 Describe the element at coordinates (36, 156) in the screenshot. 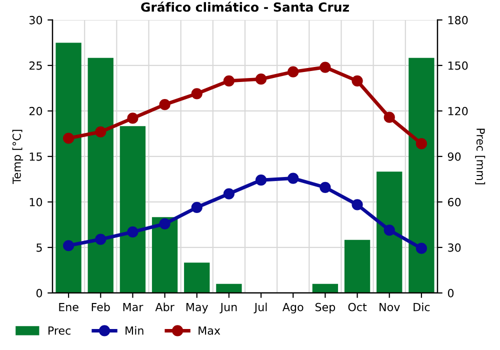

I see `y-tick-label: 15` at that location.